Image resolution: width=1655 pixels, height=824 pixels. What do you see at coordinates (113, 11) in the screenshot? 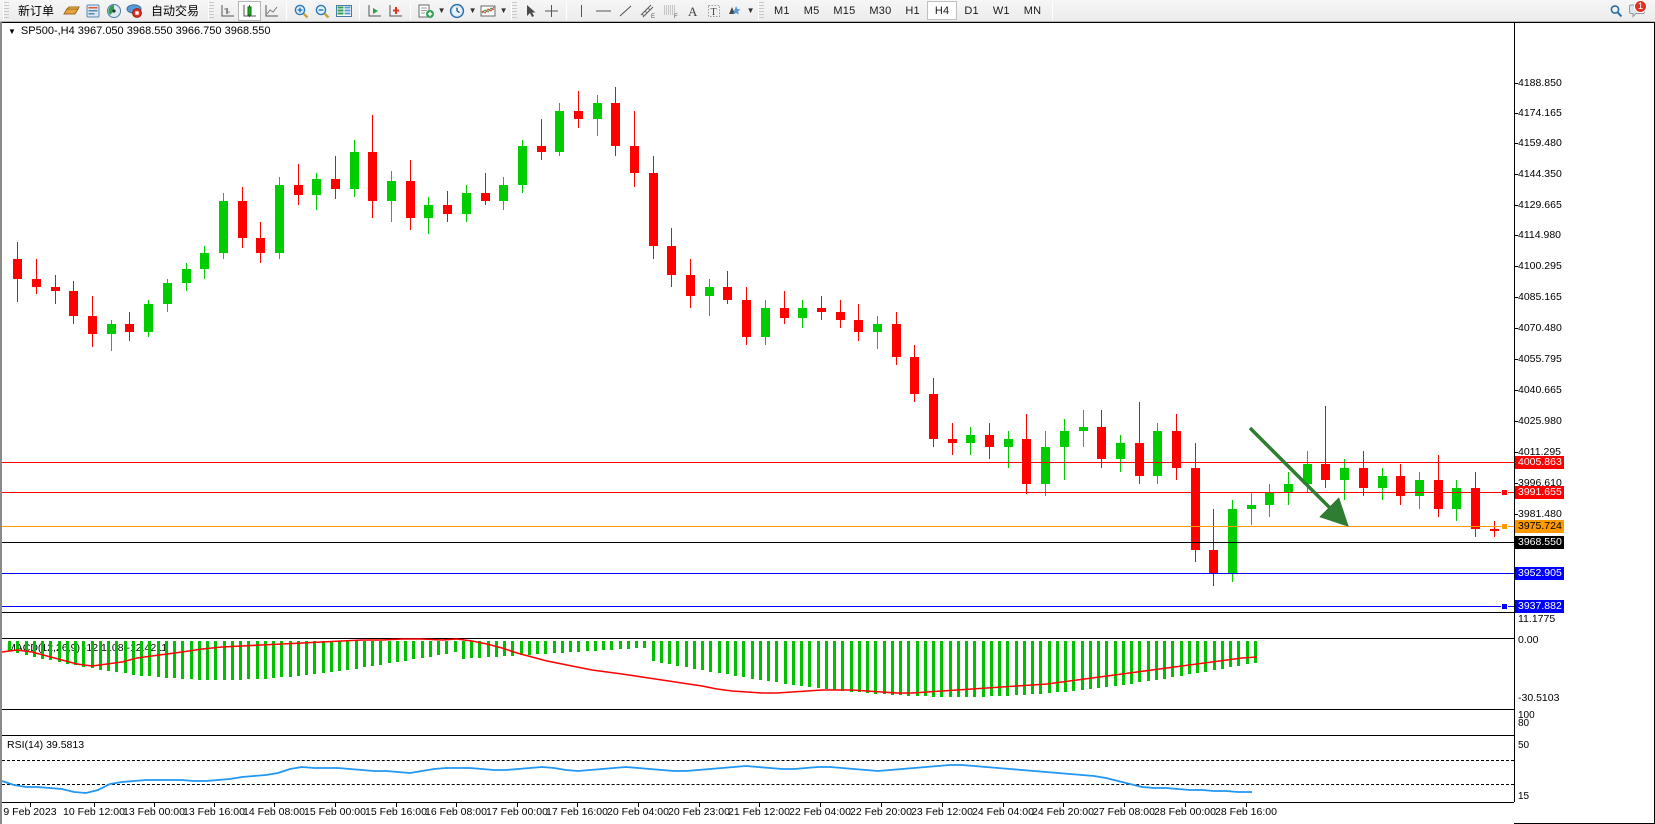
I see `navigator-icon` at bounding box center [113, 11].